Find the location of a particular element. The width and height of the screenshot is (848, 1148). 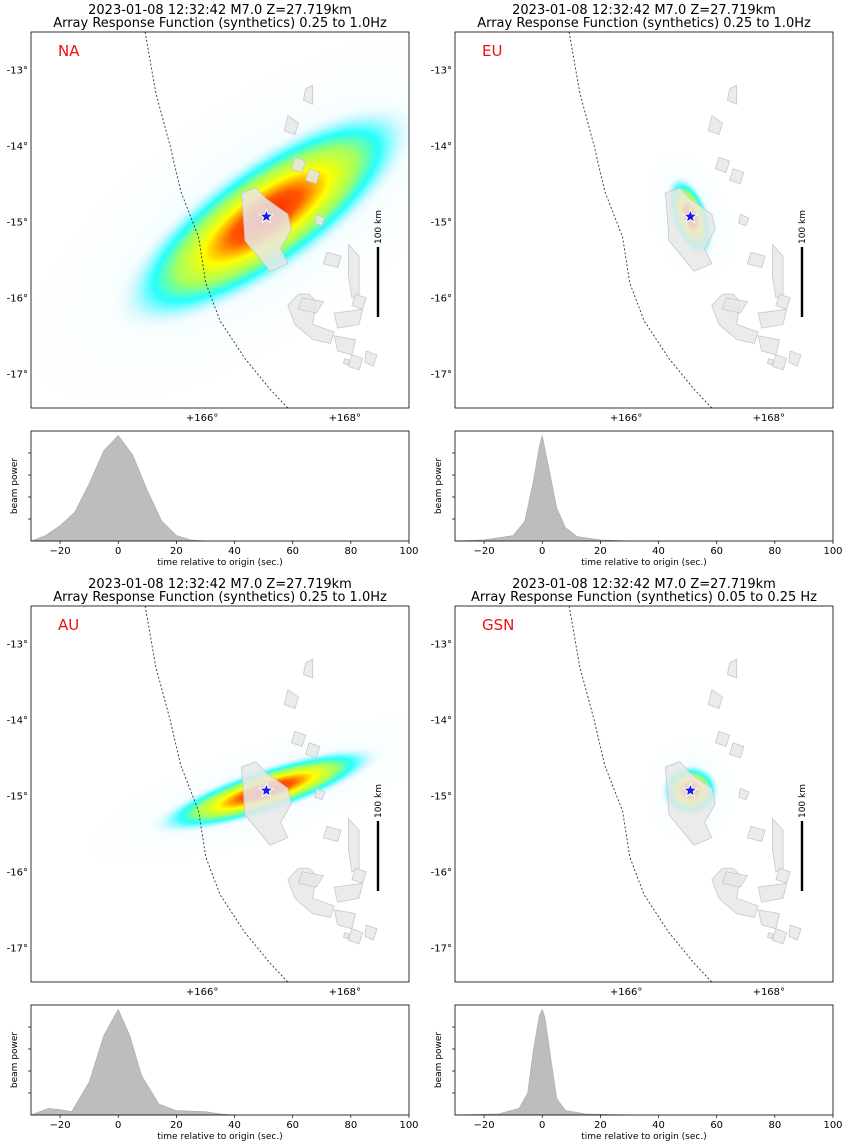

beam-xtick-label: −20 is located at coordinates (484, 551).